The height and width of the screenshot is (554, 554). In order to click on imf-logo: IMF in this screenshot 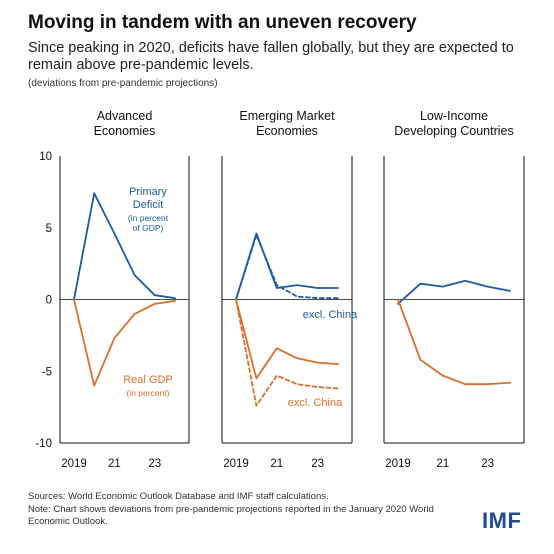, I will do `click(502, 520)`.